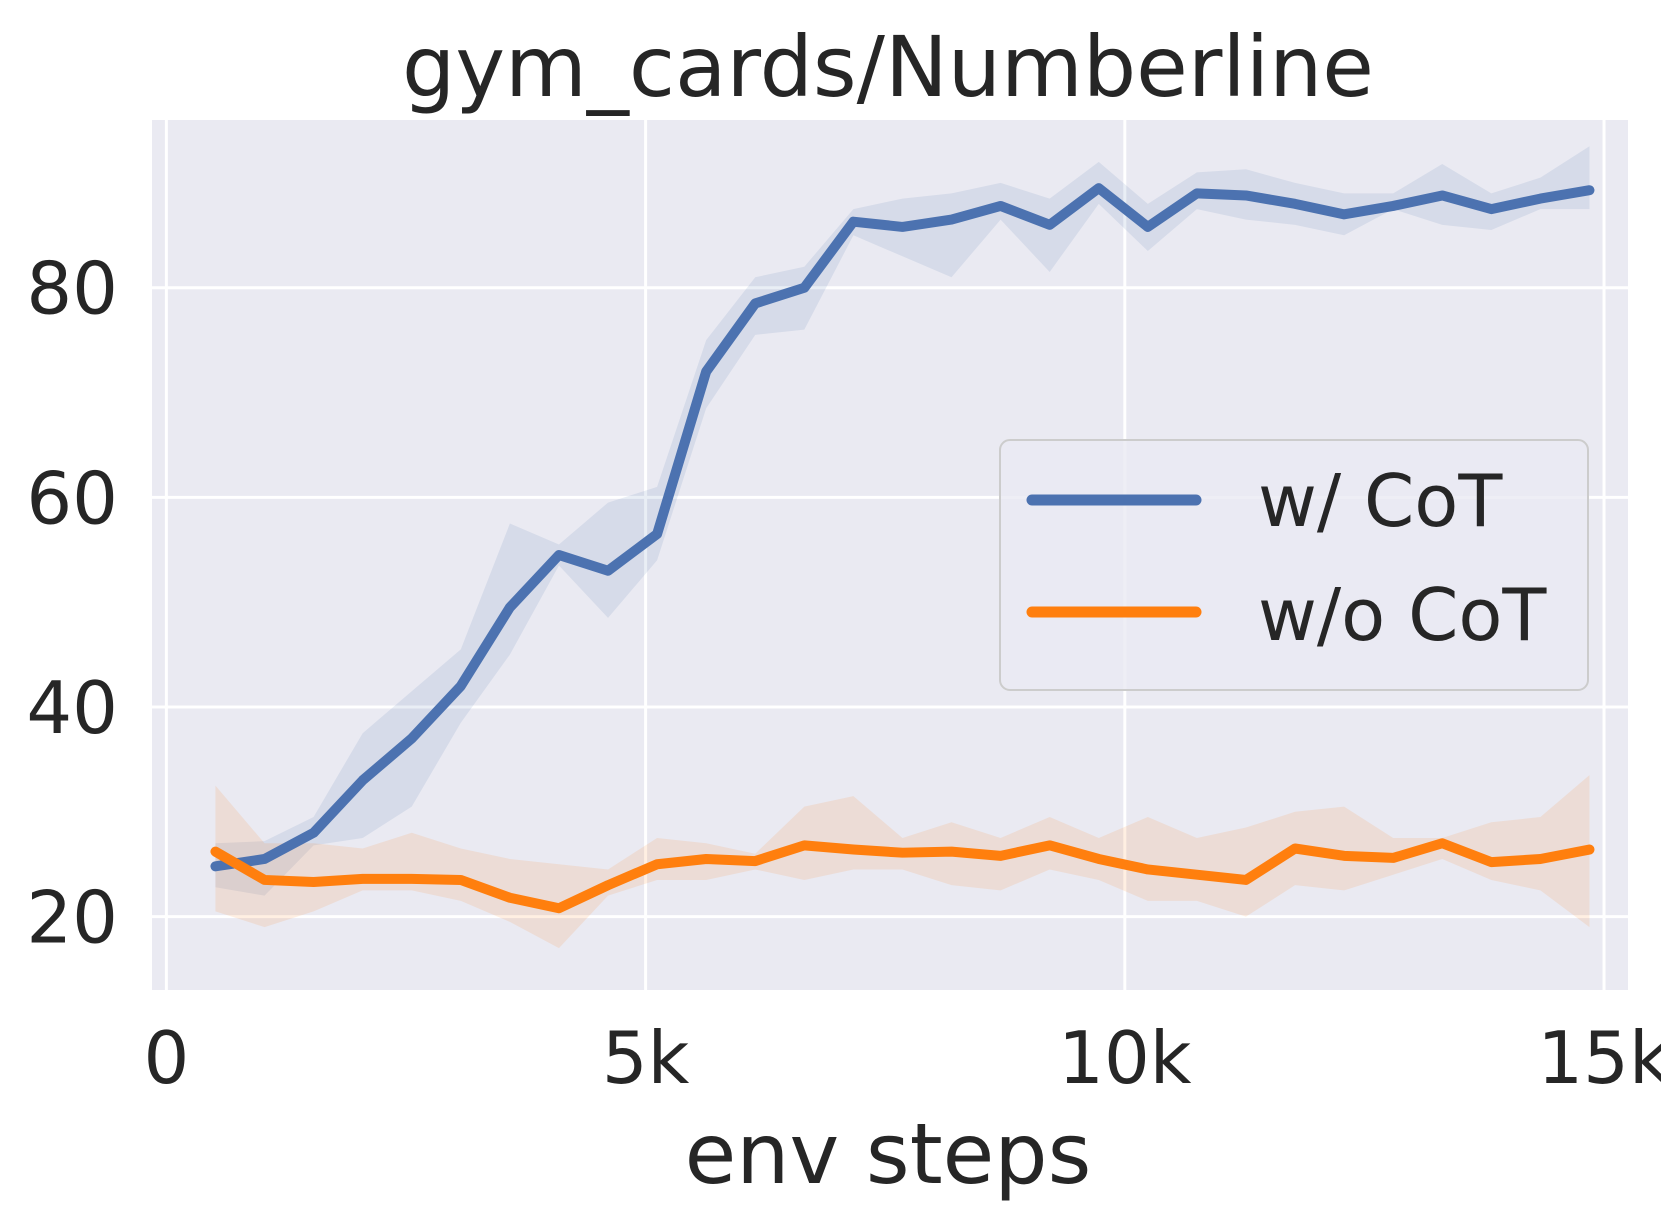 The image size is (1661, 1221). What do you see at coordinates (1402, 615) in the screenshot?
I see `legend-label-wo-cot: w/o CoT` at bounding box center [1402, 615].